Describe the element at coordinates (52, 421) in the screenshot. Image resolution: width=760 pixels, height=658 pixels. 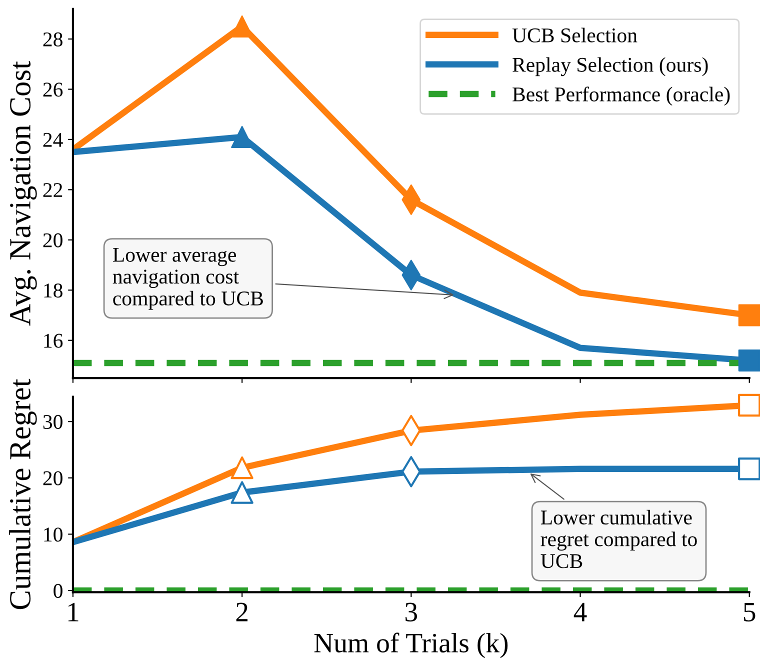
I see `y-tick-label: 30` at that location.